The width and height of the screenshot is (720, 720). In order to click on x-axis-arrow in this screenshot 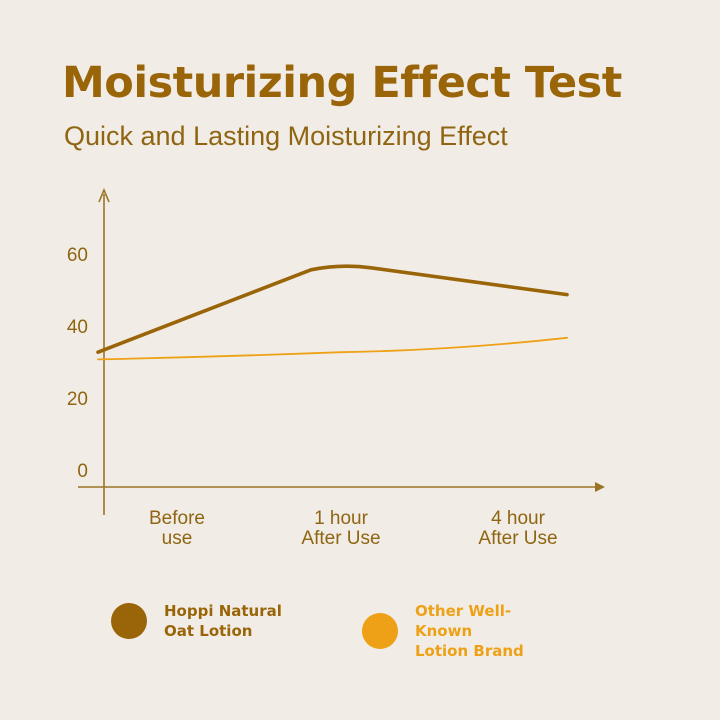, I will do `click(600, 487)`.